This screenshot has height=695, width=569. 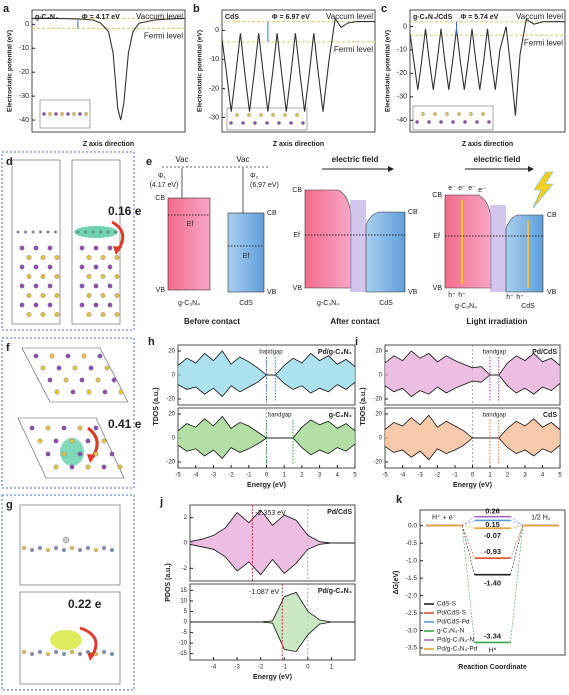 What do you see at coordinates (480, 17) in the screenshot?
I see `phi-label: Φ = 5.74 eV` at bounding box center [480, 17].